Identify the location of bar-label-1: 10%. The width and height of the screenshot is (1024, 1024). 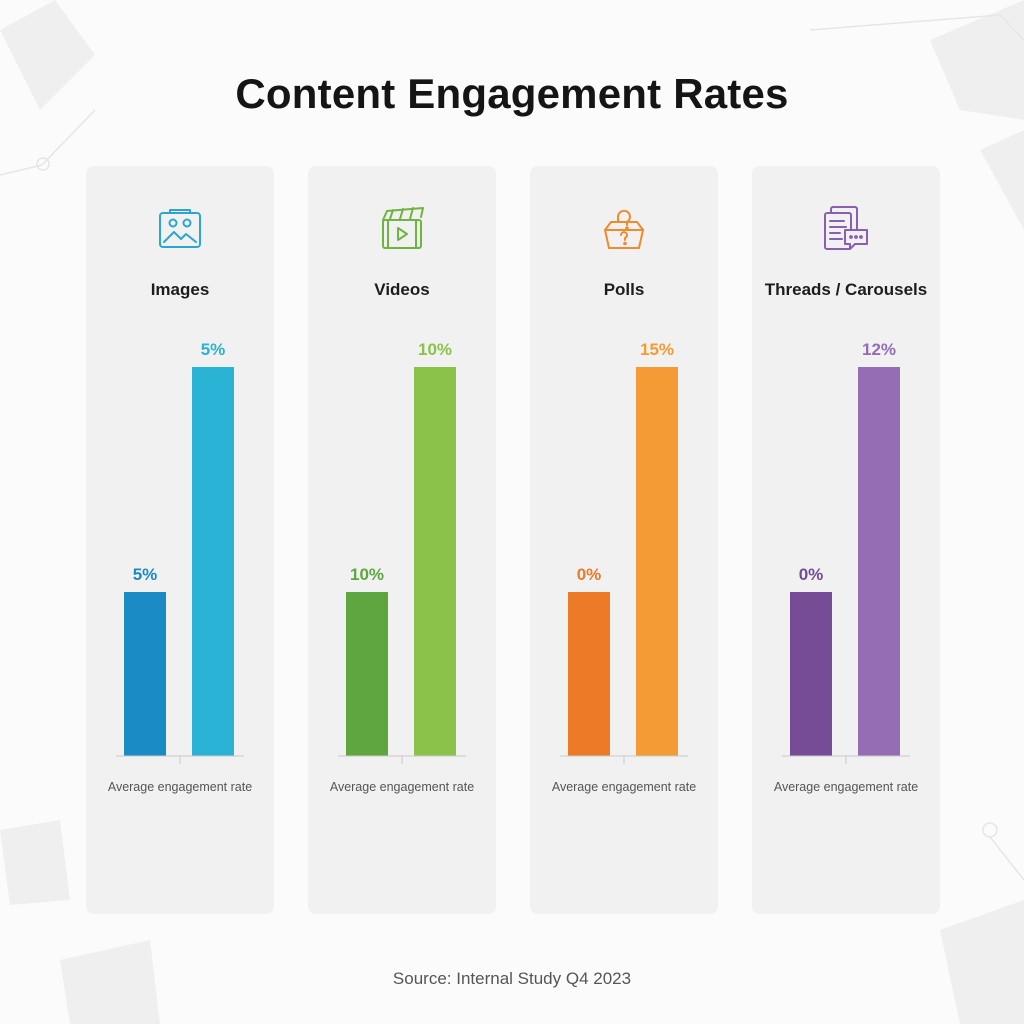
(367, 574).